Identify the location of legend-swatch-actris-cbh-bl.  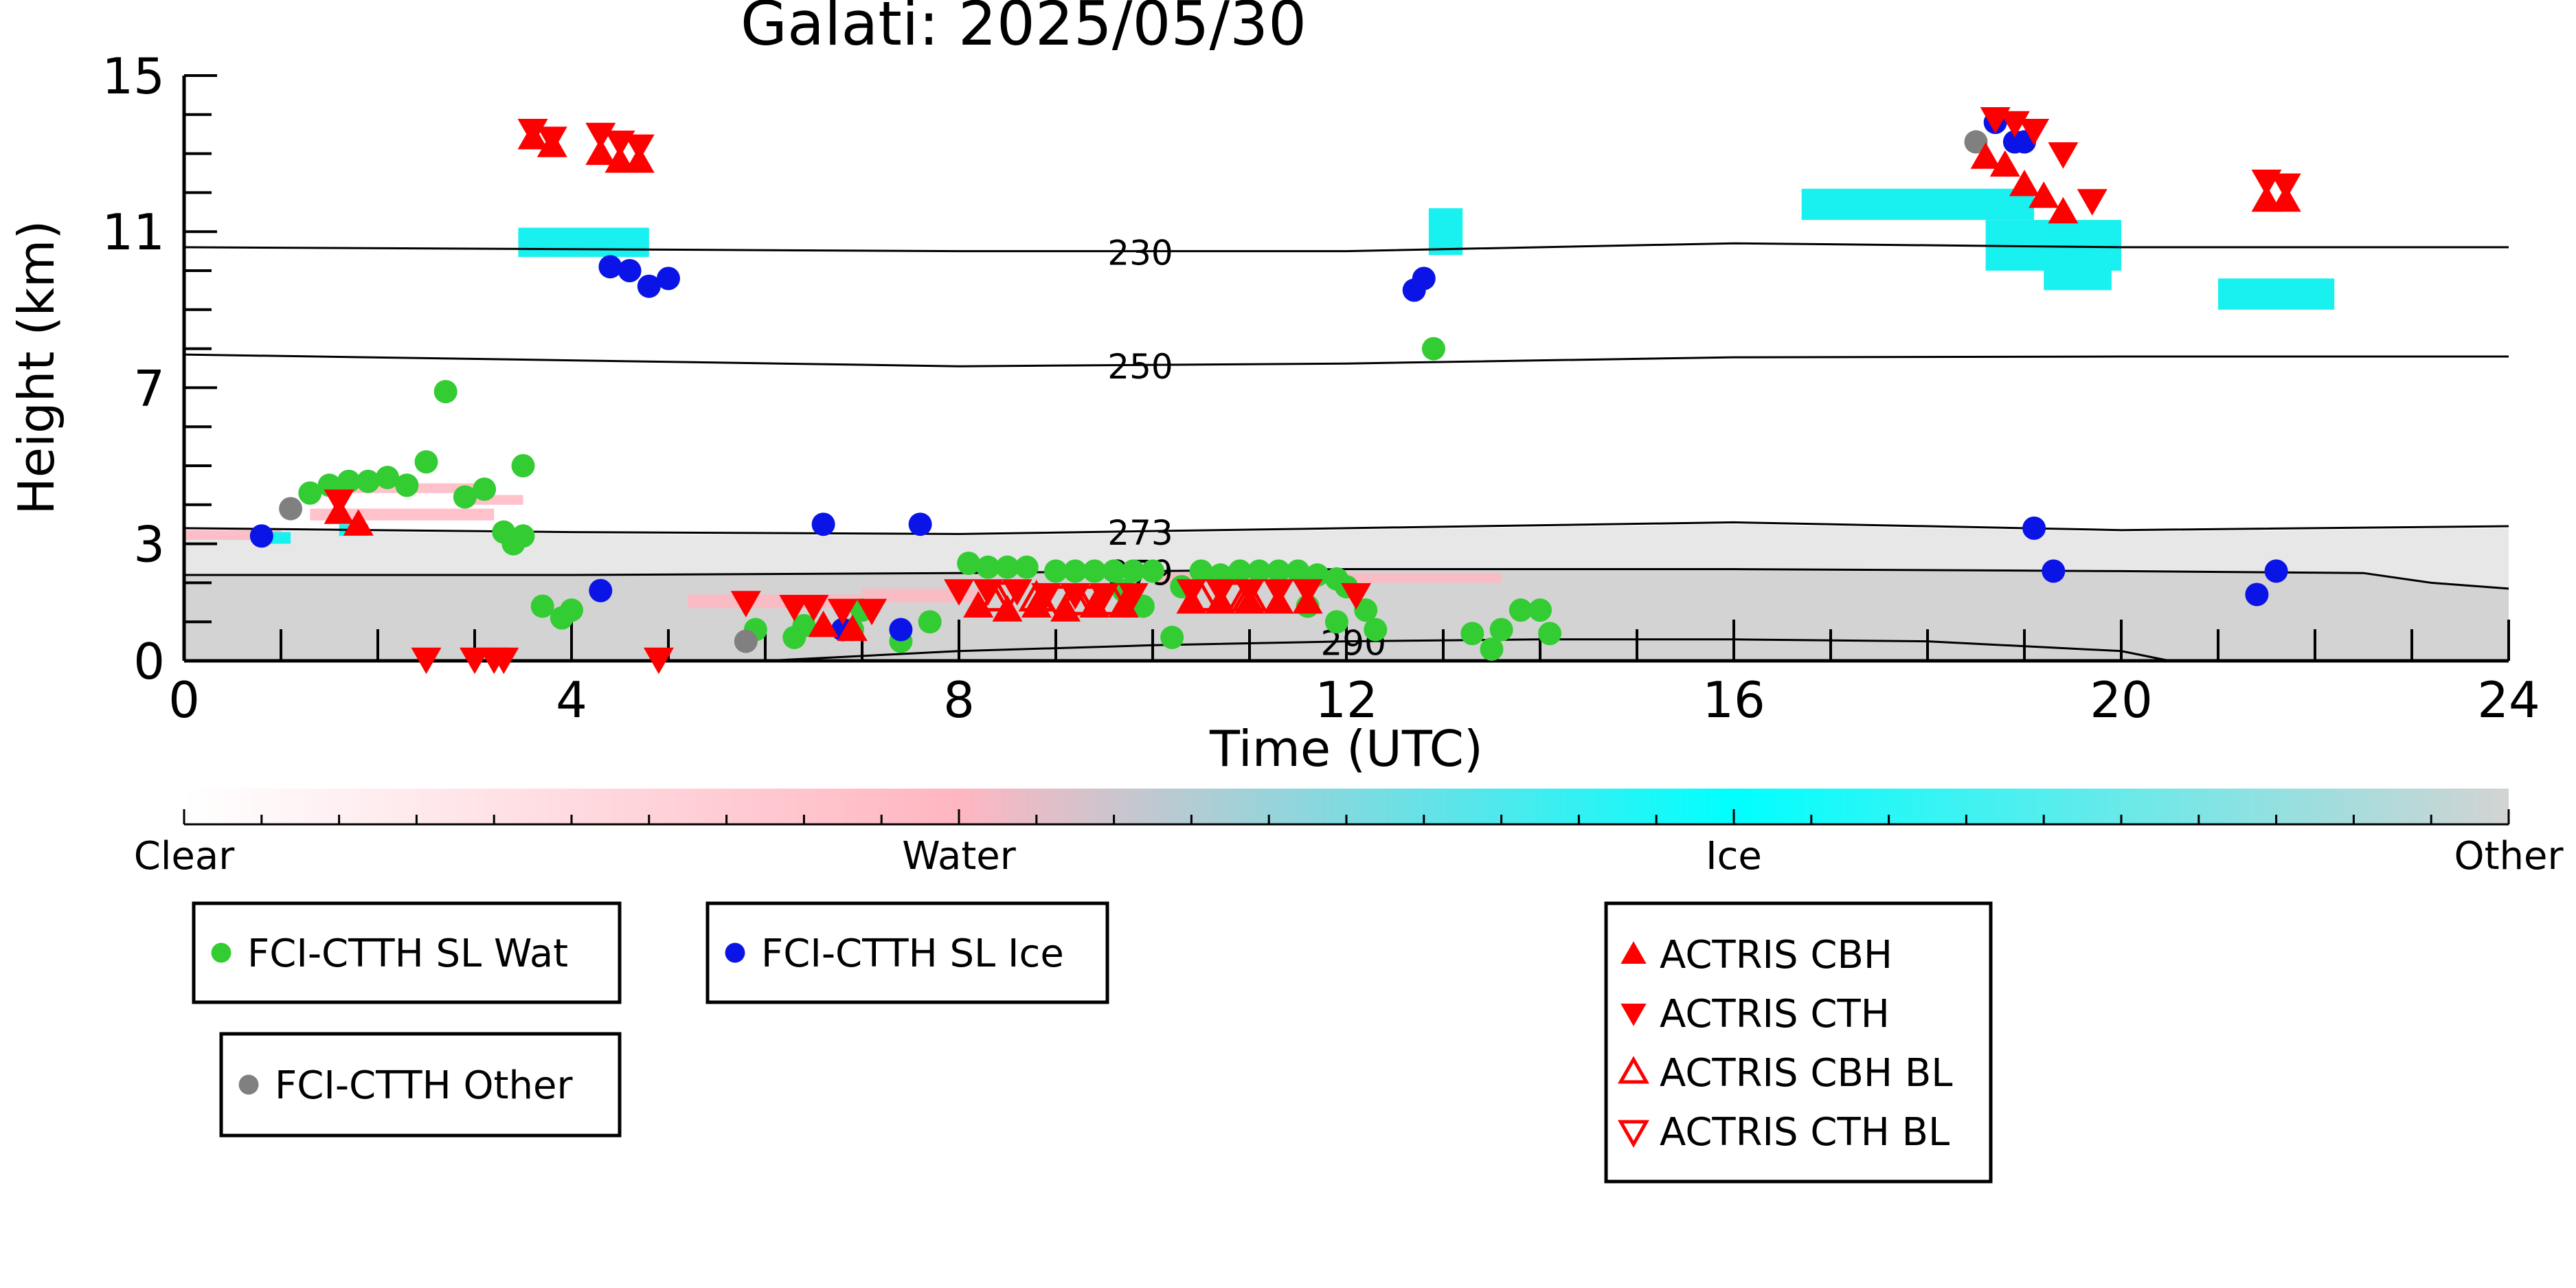
(1633, 1070).